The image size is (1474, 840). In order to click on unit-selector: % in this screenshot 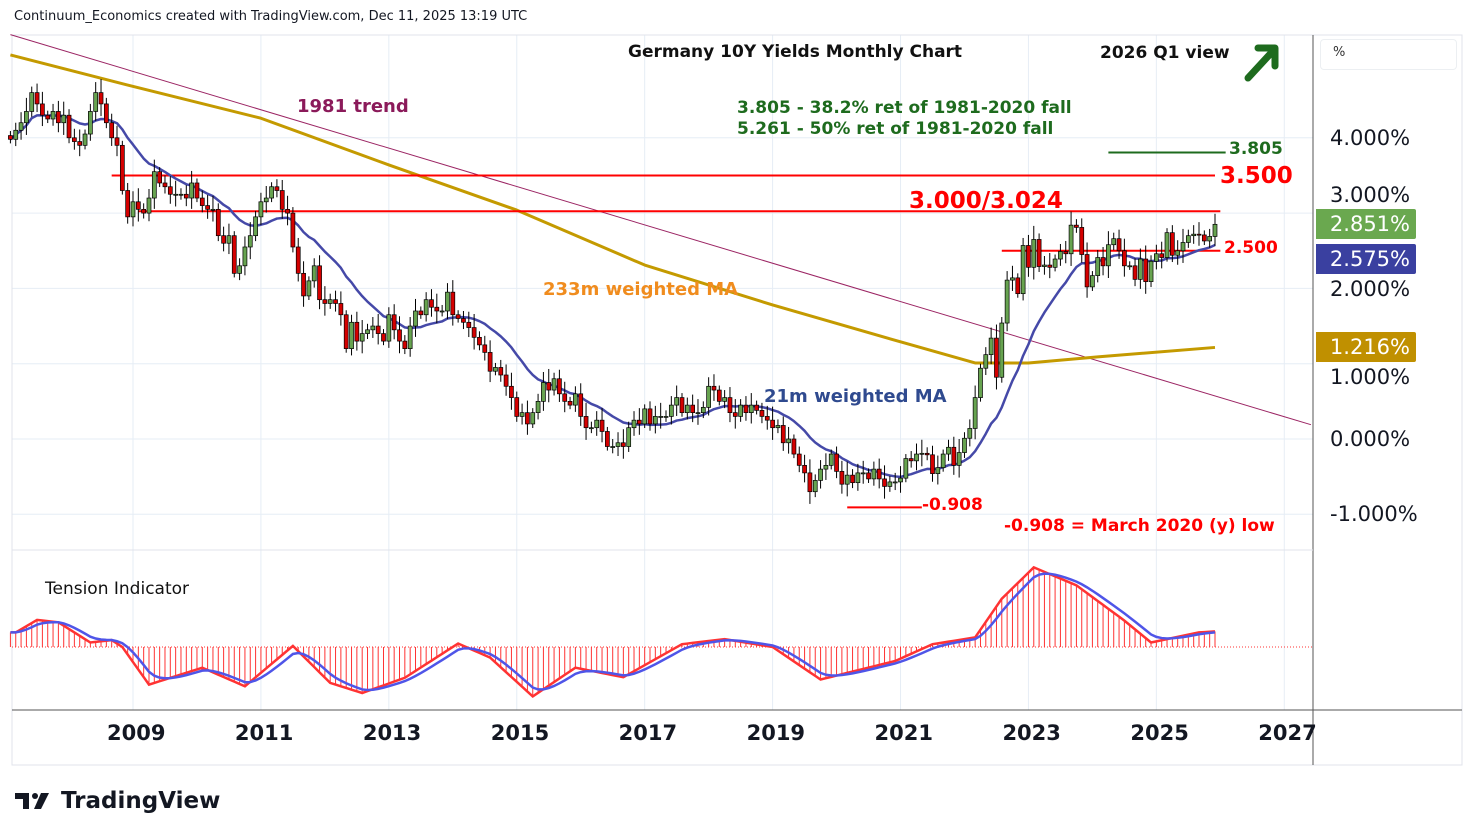, I will do `click(1388, 54)`.